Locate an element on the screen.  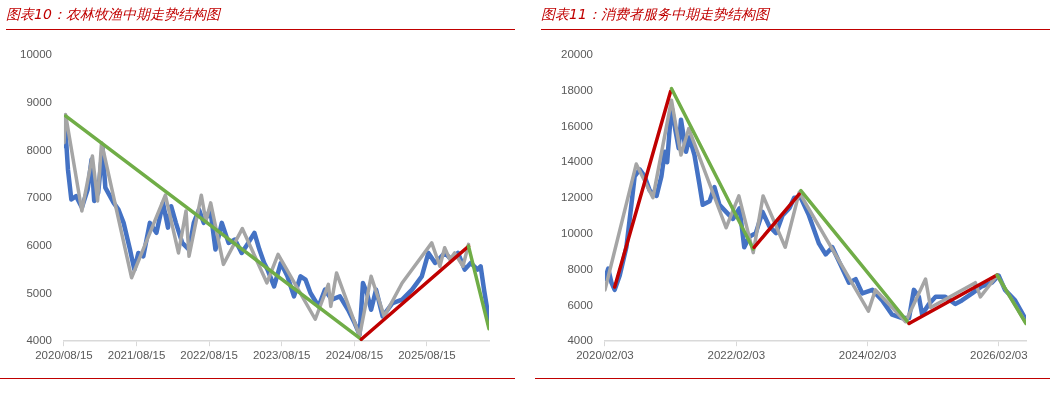
x-tick-label: 2023/08/15 is located at coordinates (281, 355).